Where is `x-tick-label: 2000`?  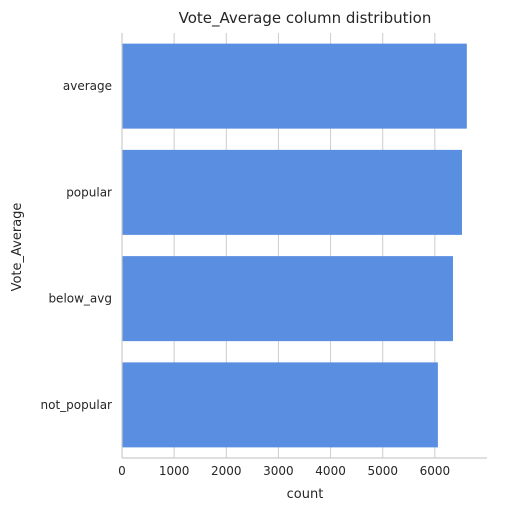
x-tick-label: 2000 is located at coordinates (226, 471).